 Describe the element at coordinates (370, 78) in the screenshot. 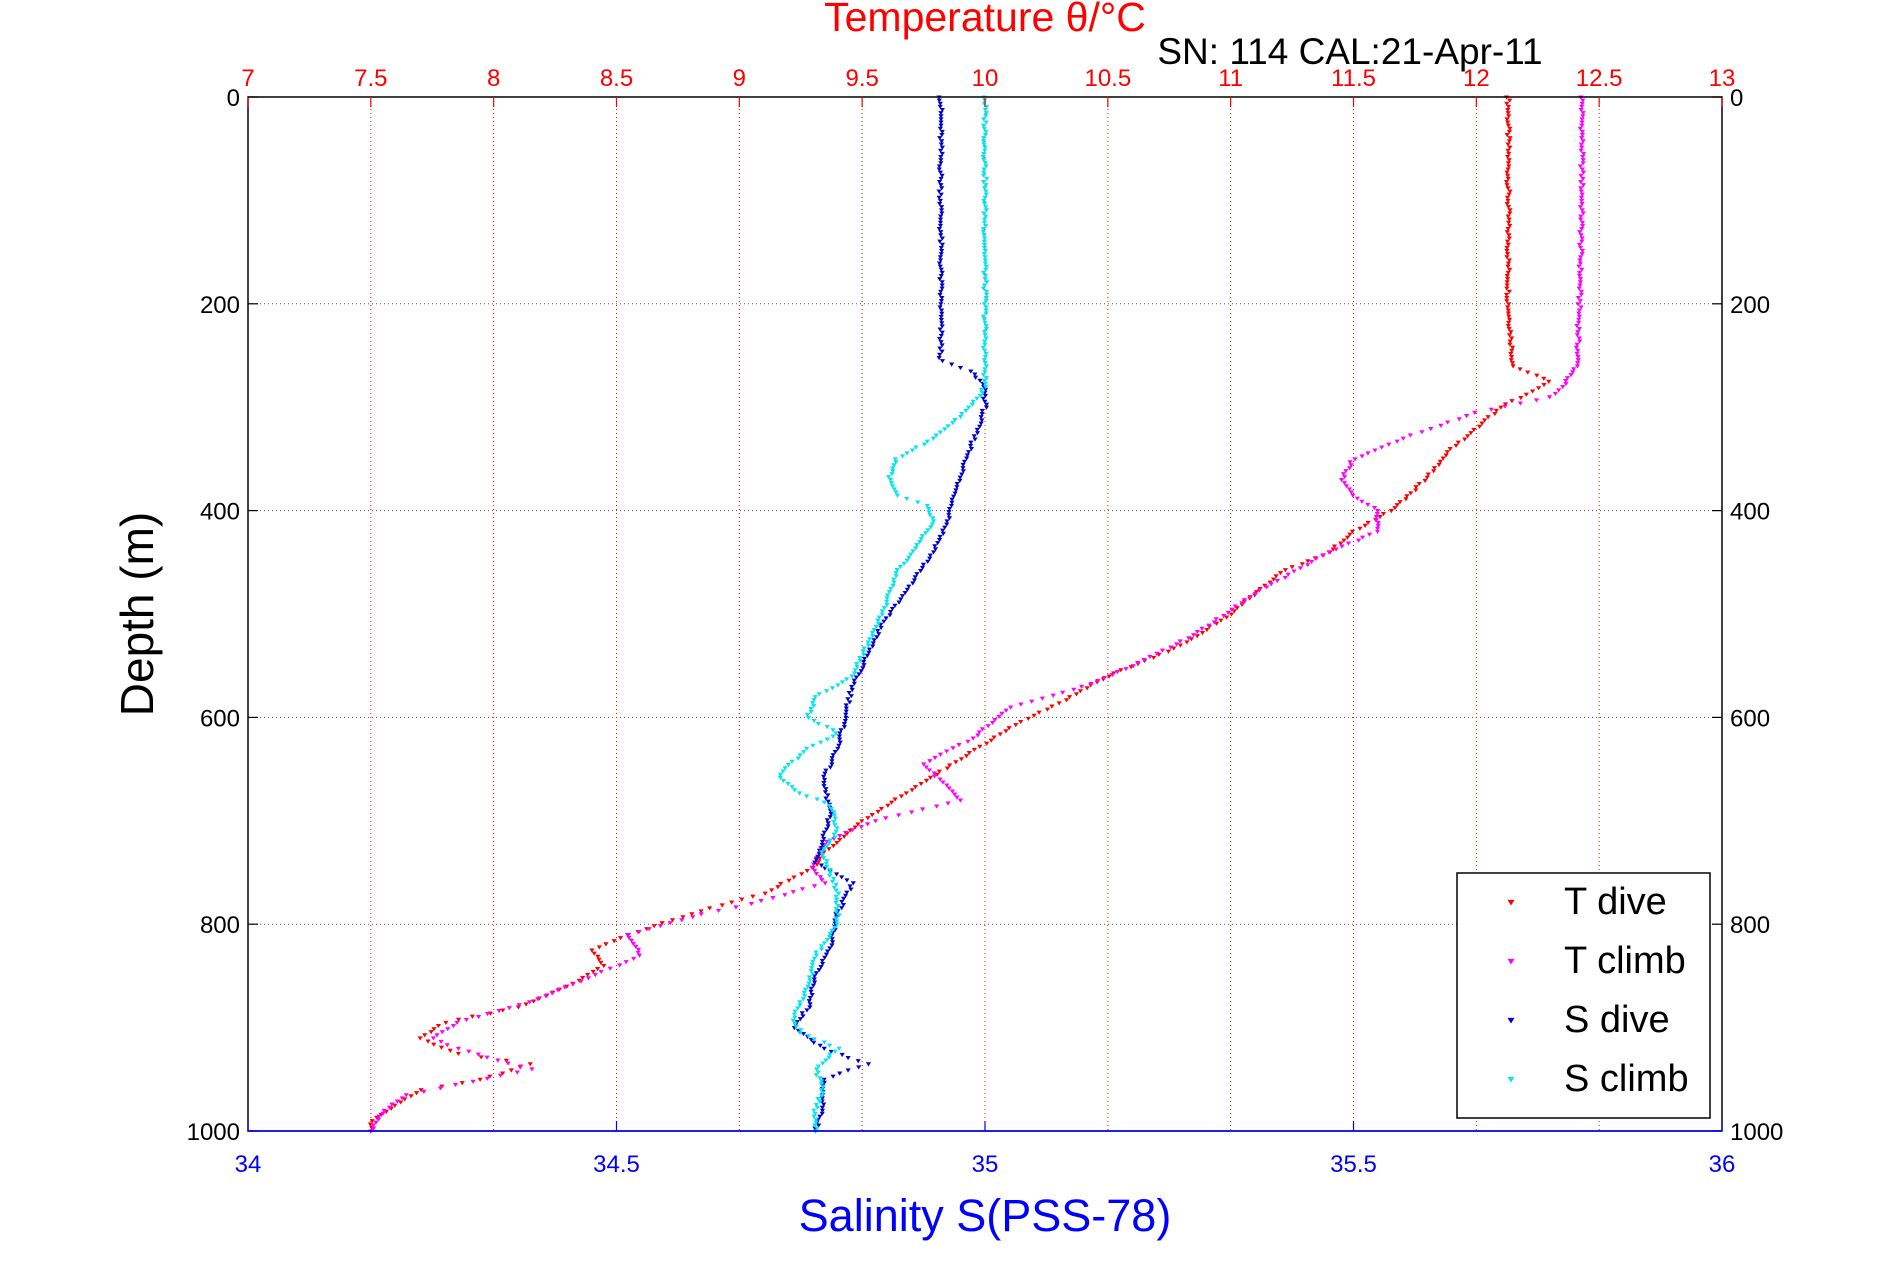

I see `top-tick-label: 7.5` at that location.